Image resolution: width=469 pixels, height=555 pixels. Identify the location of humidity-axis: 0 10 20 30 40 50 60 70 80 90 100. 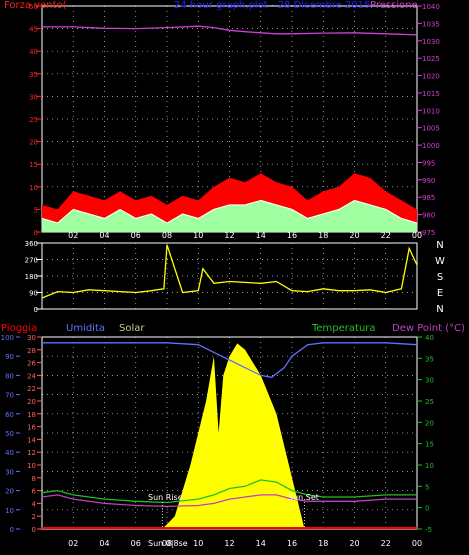
(10, 434).